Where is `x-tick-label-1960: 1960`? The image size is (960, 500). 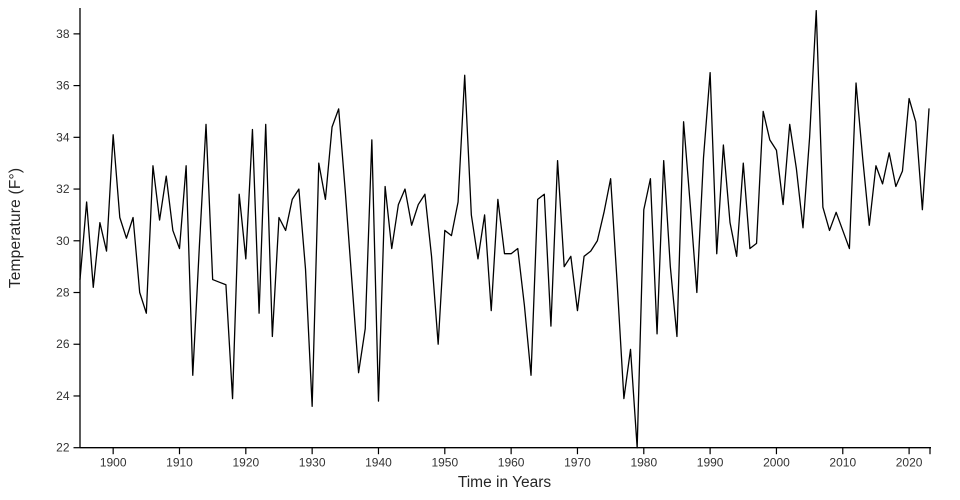
x-tick-label-1960: 1960 is located at coordinates (511, 463).